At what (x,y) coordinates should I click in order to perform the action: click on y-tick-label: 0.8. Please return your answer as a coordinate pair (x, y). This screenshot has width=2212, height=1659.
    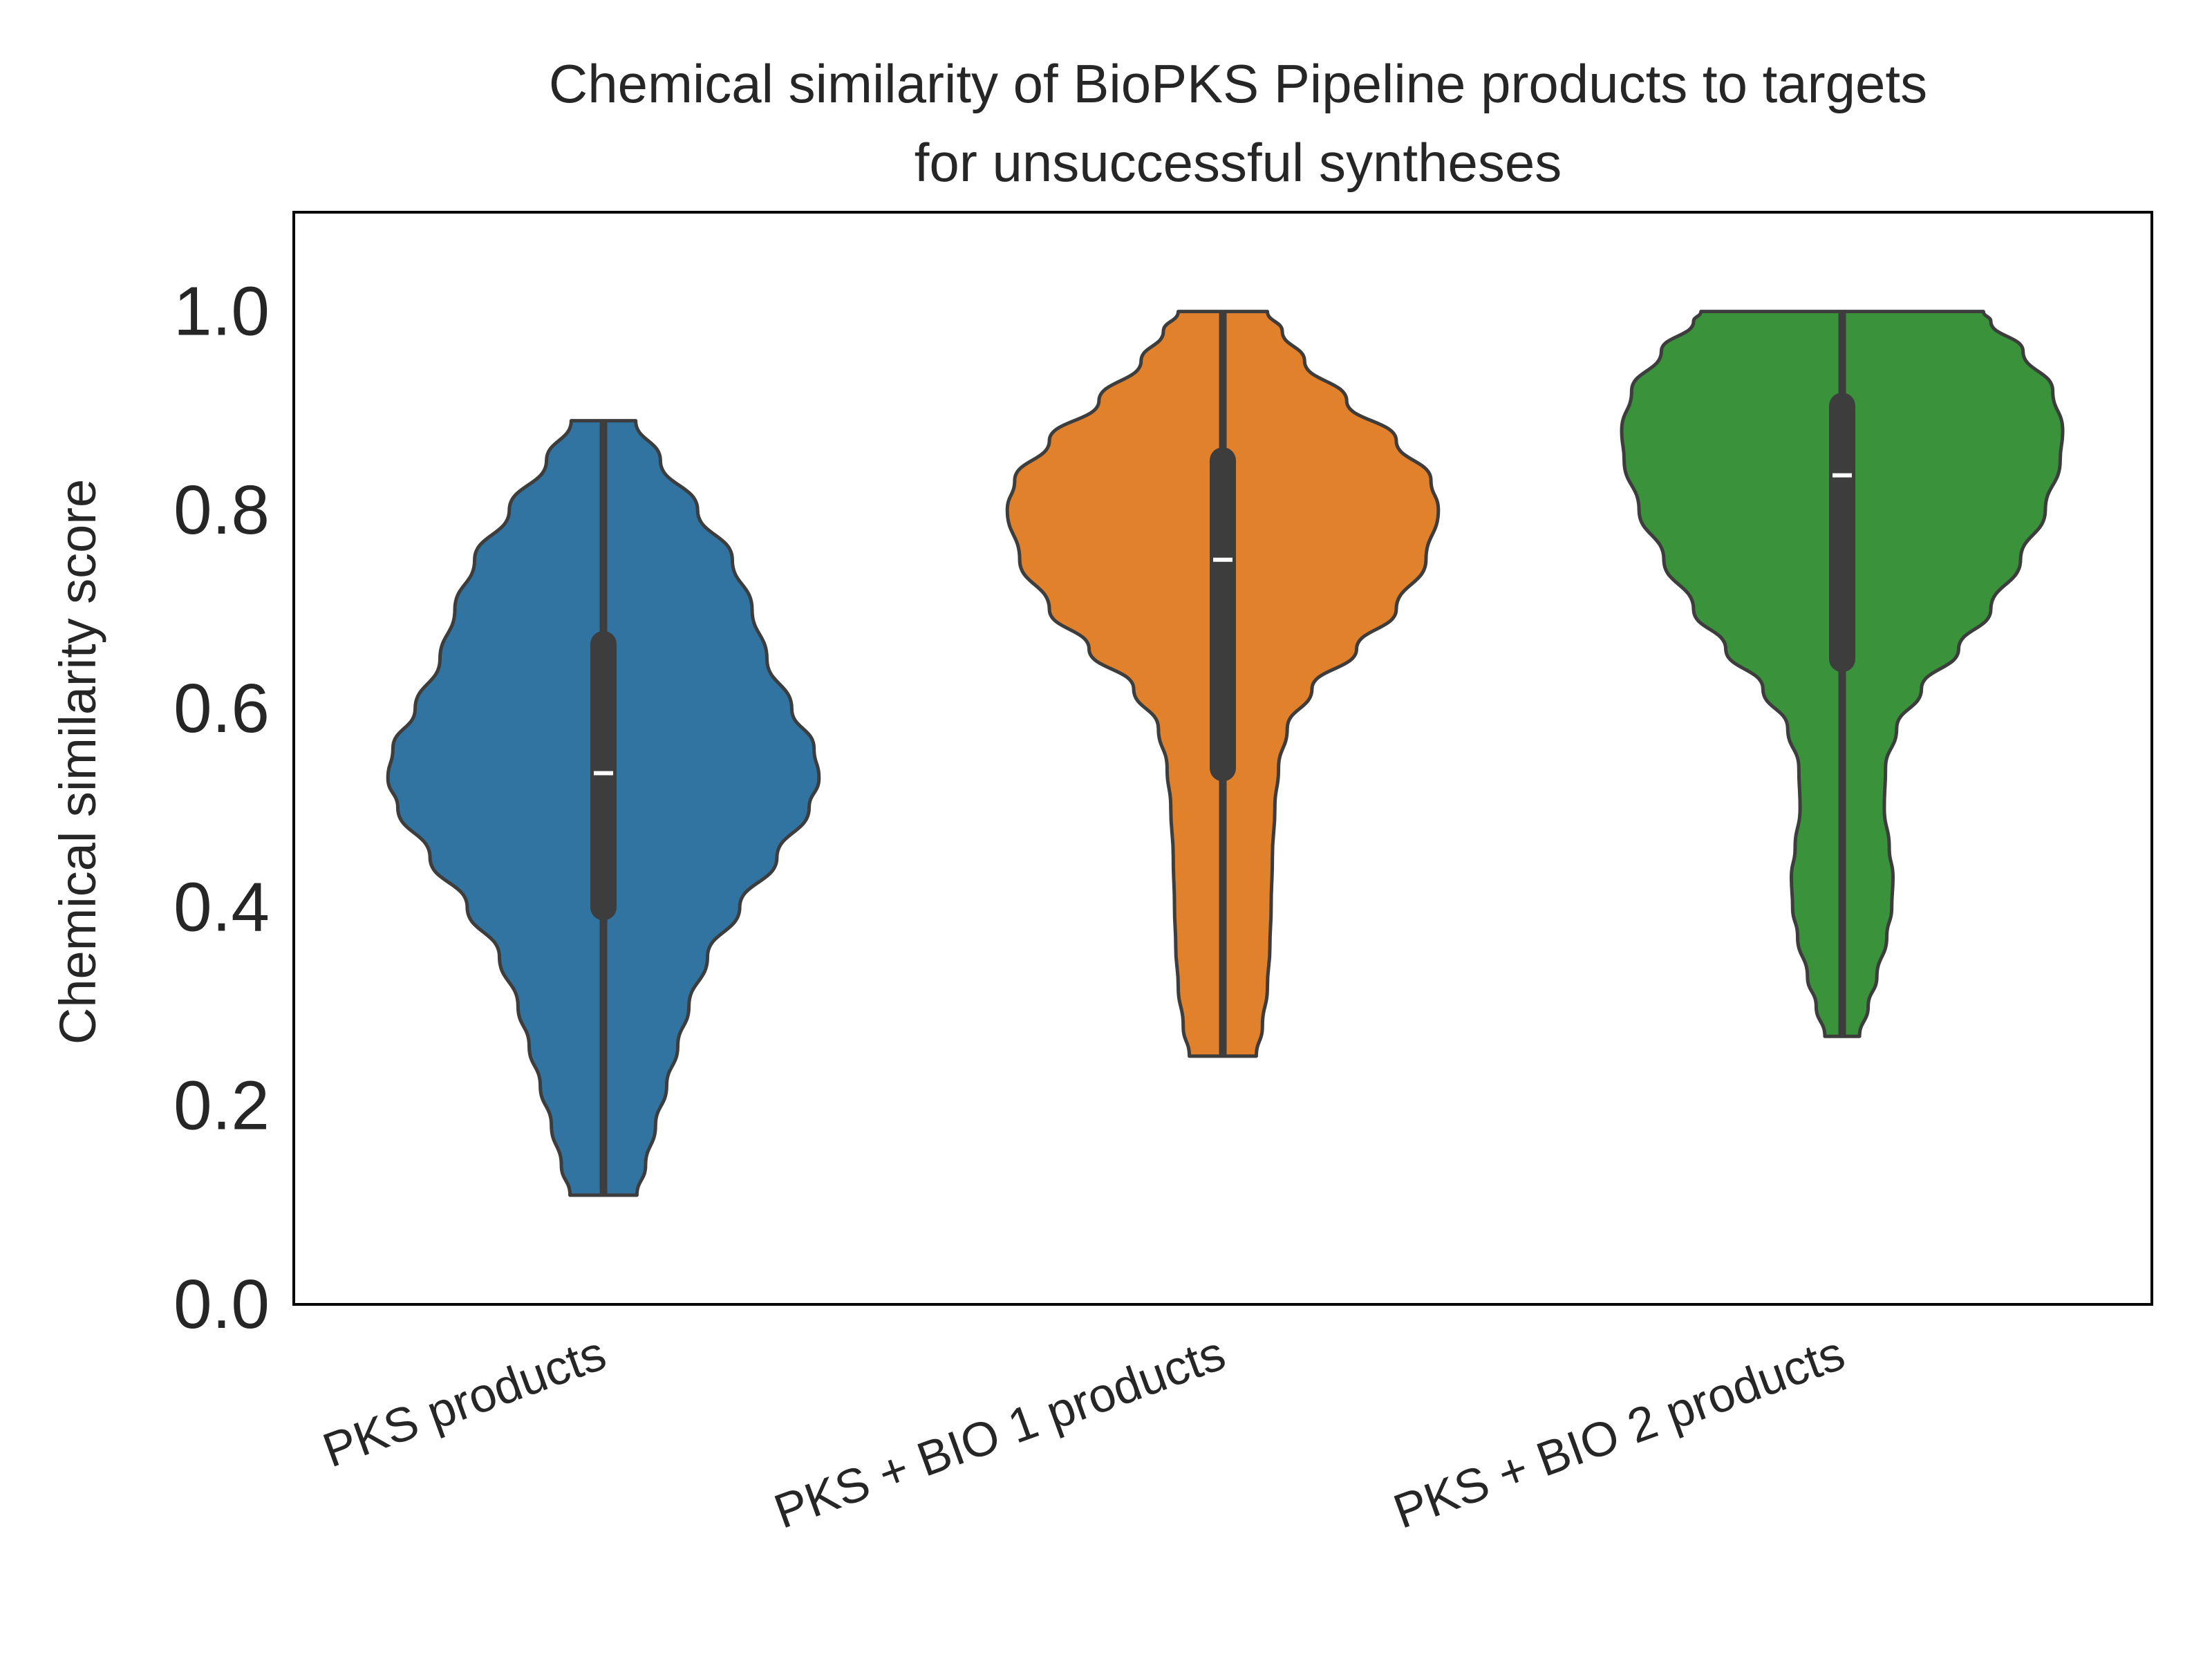
    Looking at the image, I should click on (222, 510).